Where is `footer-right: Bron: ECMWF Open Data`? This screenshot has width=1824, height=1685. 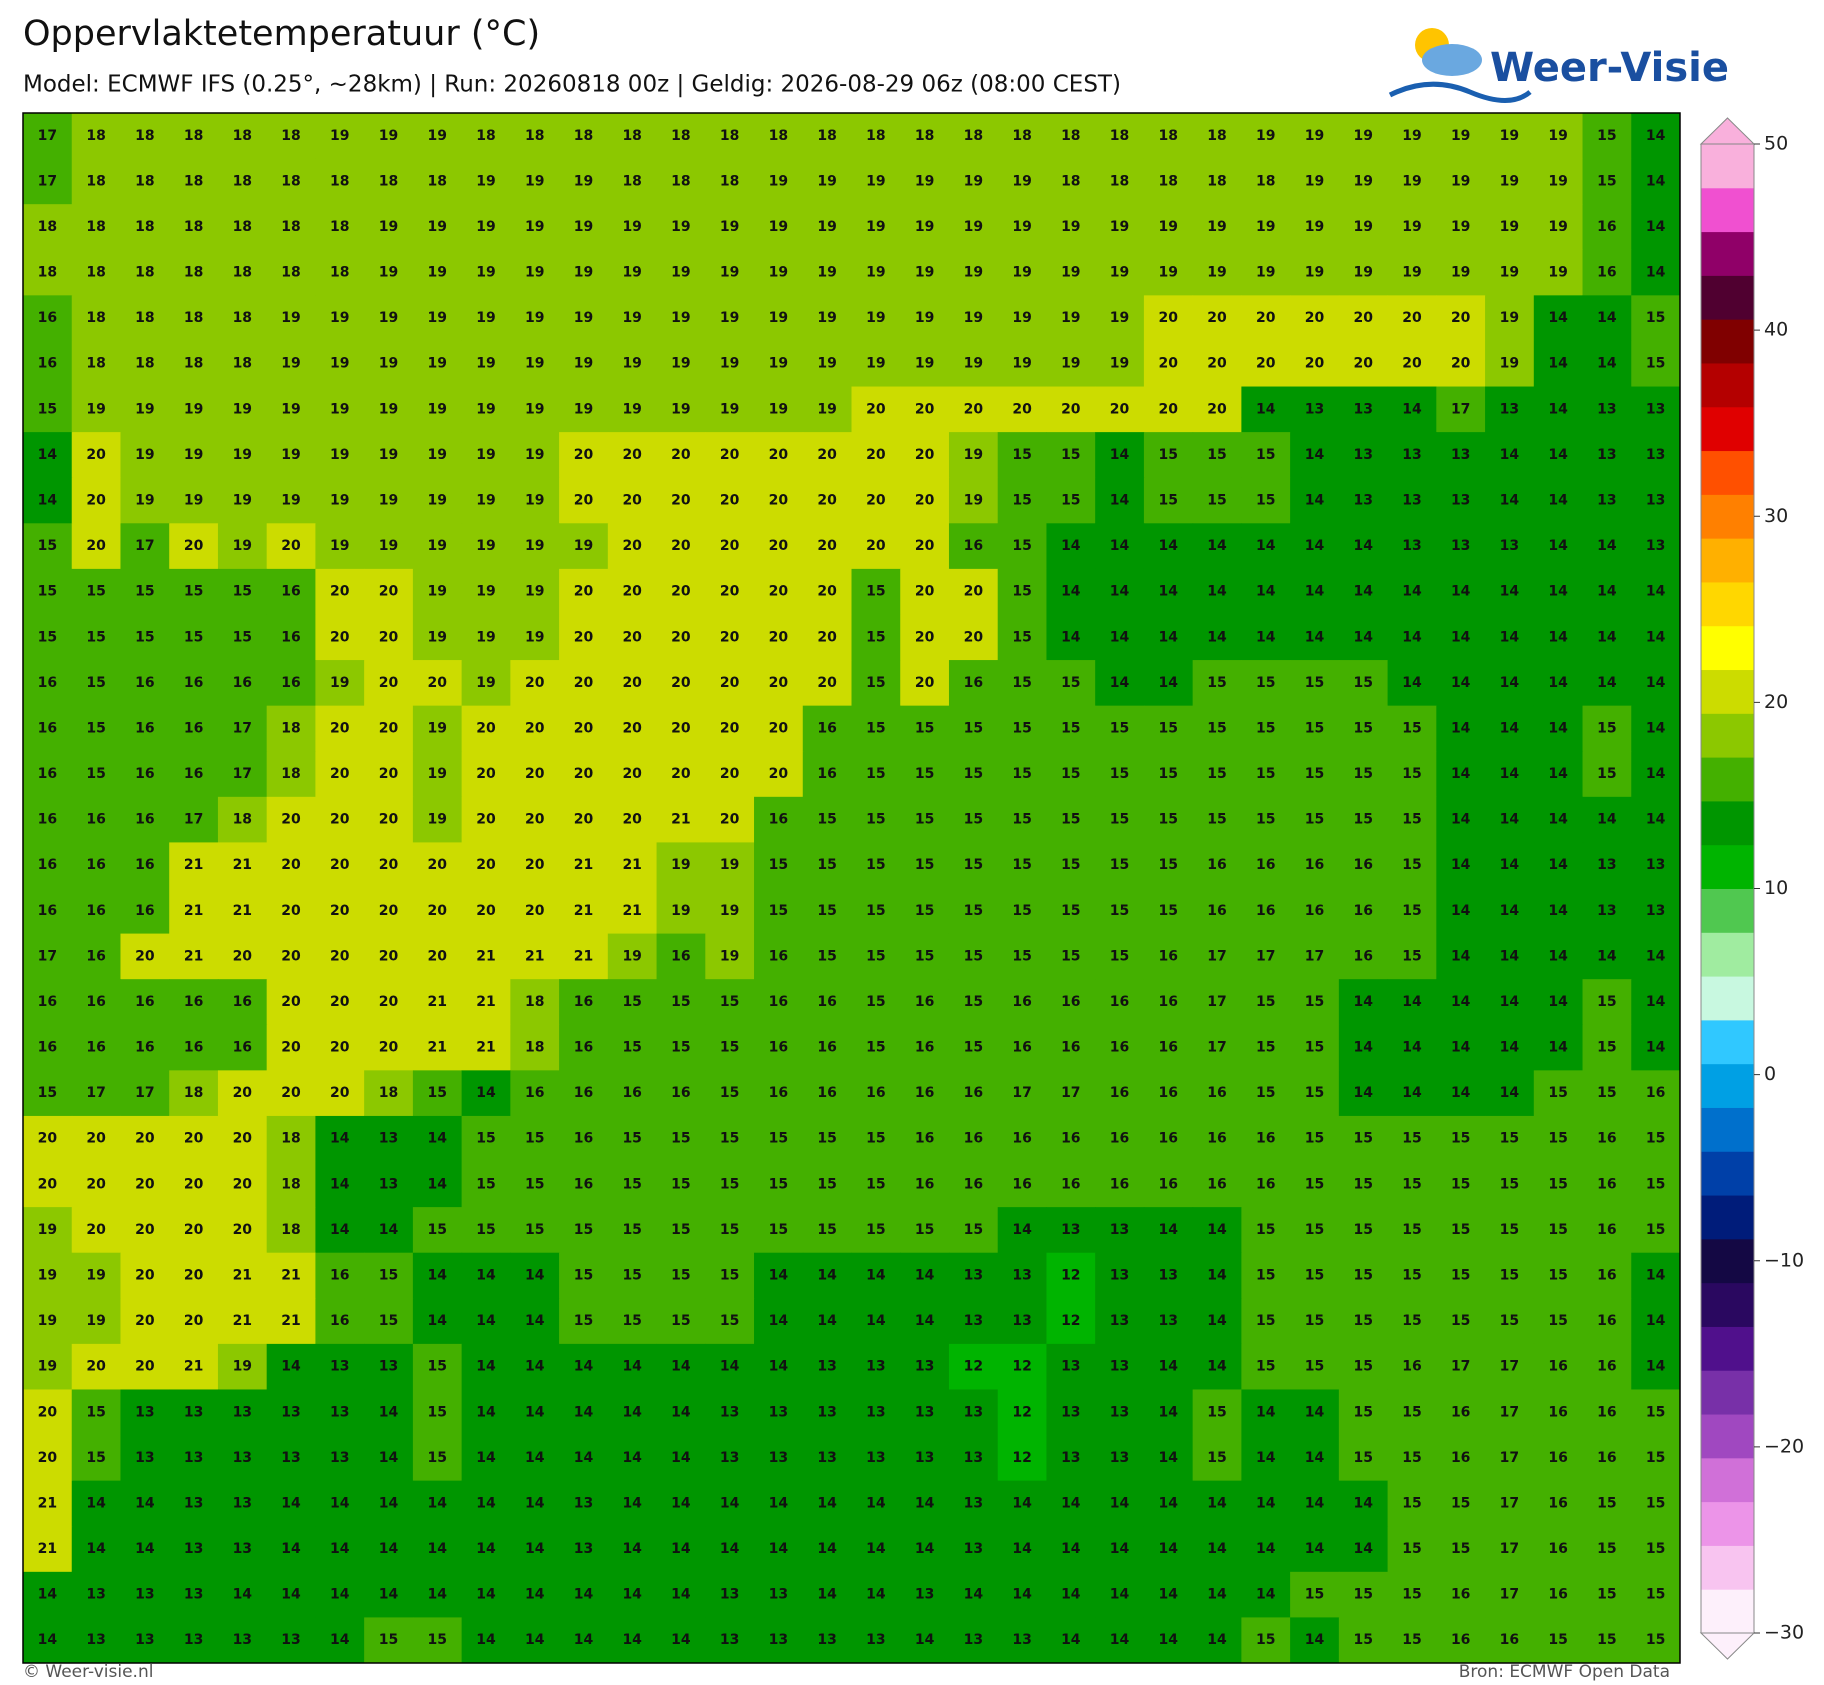
footer-right: Bron: ECMWF Open Data is located at coordinates (1564, 1671).